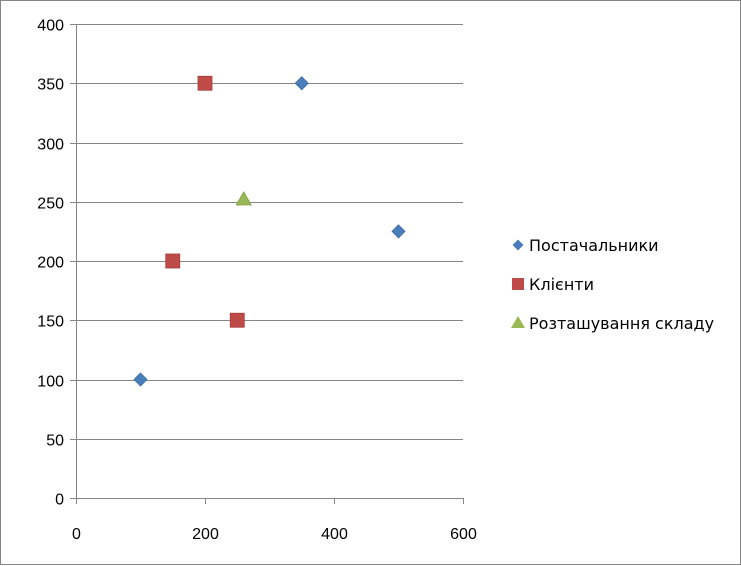  What do you see at coordinates (518, 322) in the screenshot?
I see `legend-triangle-icon` at bounding box center [518, 322].